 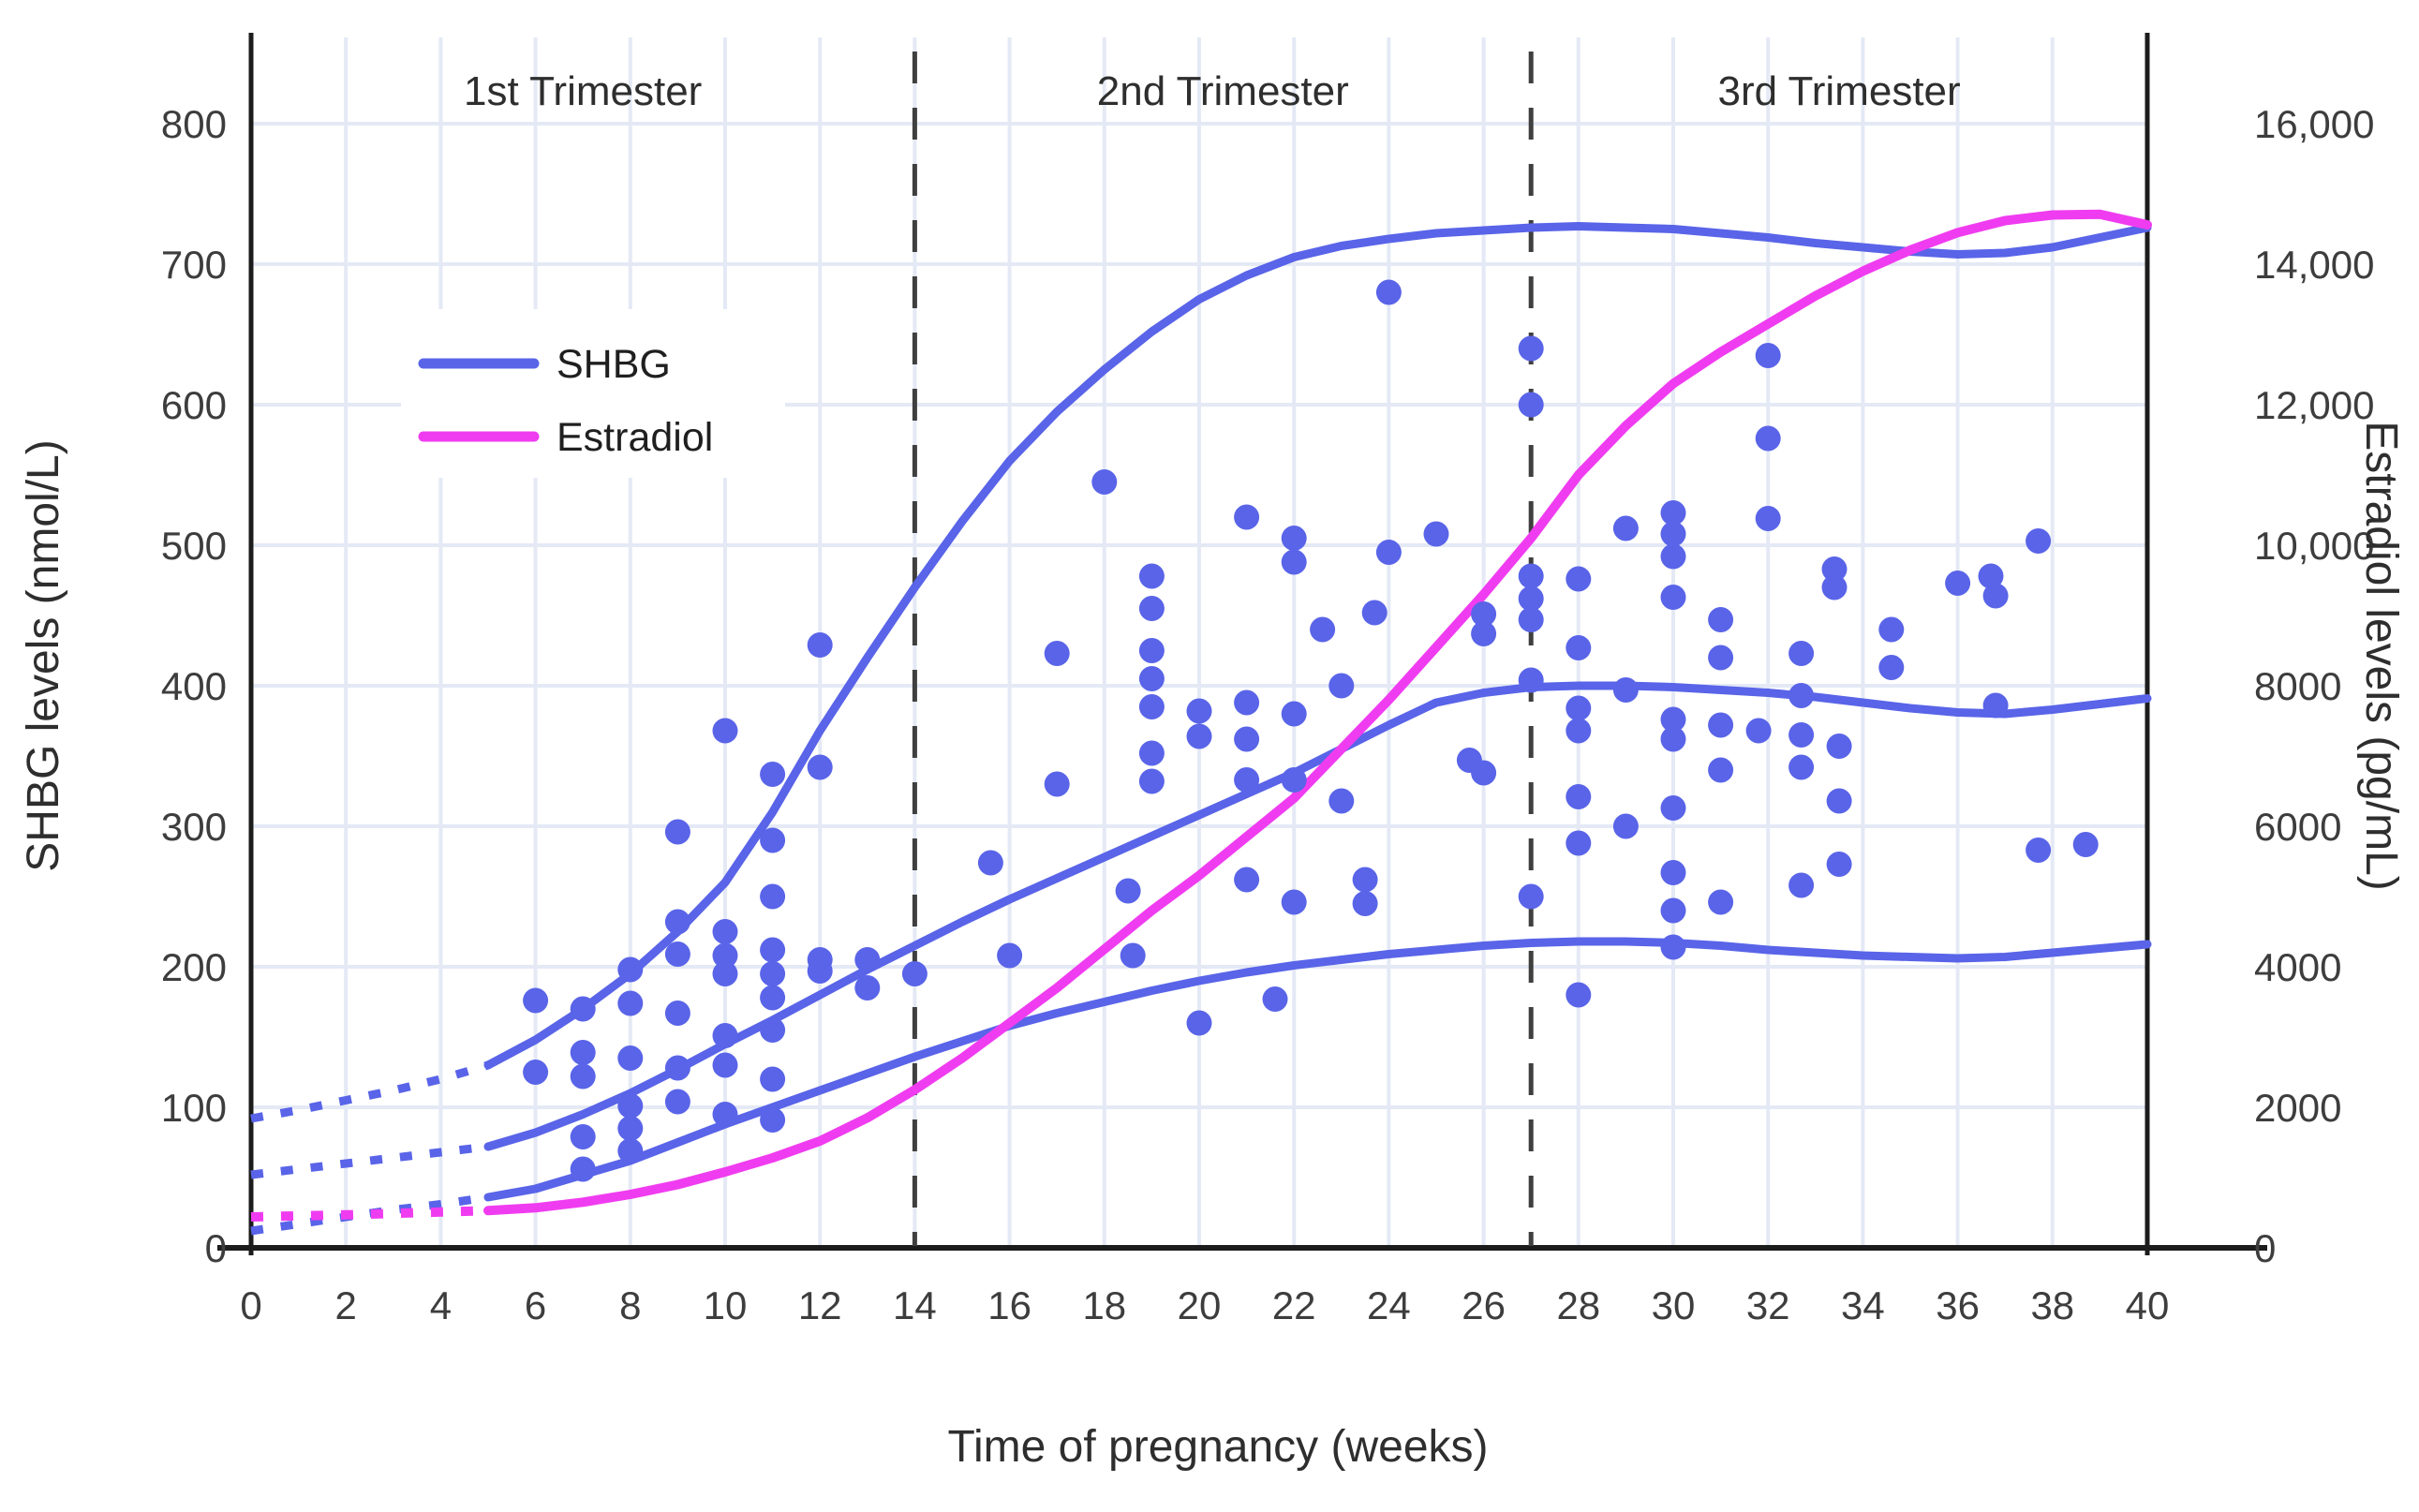 What do you see at coordinates (1009, 1305) in the screenshot?
I see `x-tick-label: 16` at bounding box center [1009, 1305].